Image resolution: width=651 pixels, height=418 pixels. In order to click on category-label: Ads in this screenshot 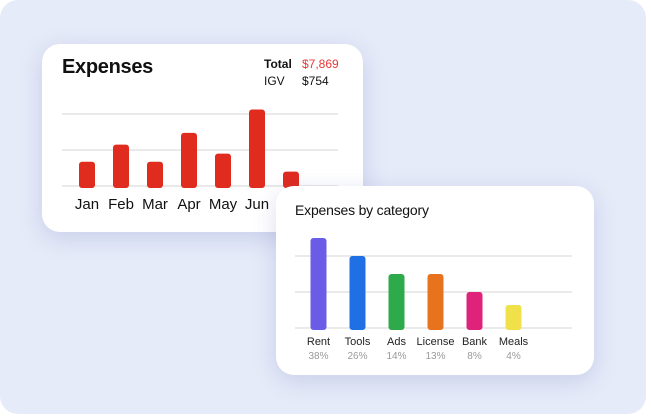, I will do `click(396, 342)`.